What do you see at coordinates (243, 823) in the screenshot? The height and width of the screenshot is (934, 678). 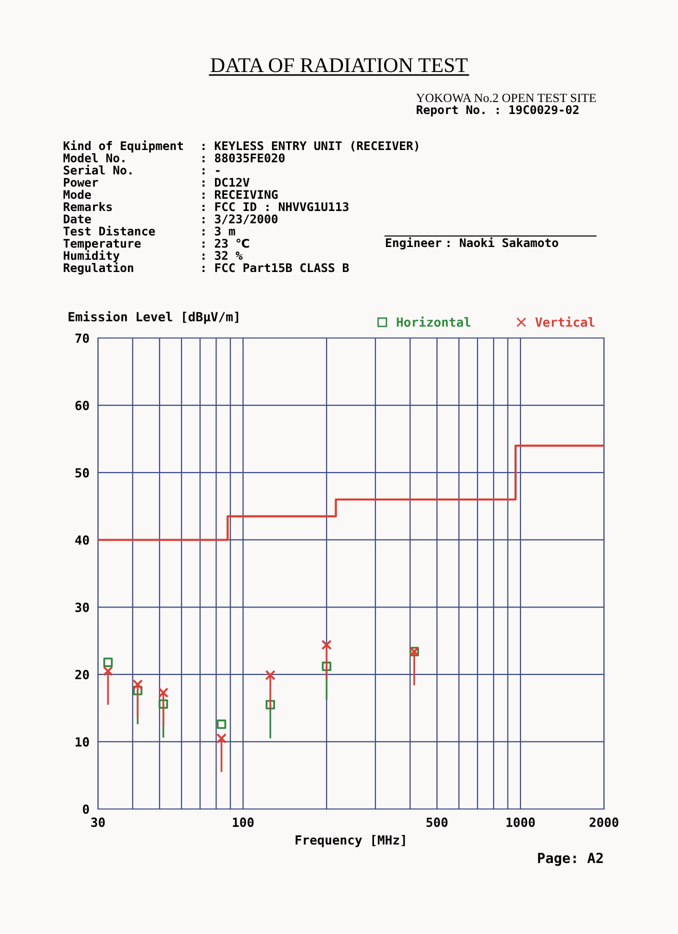 I see `x-tick-label: 100` at bounding box center [243, 823].